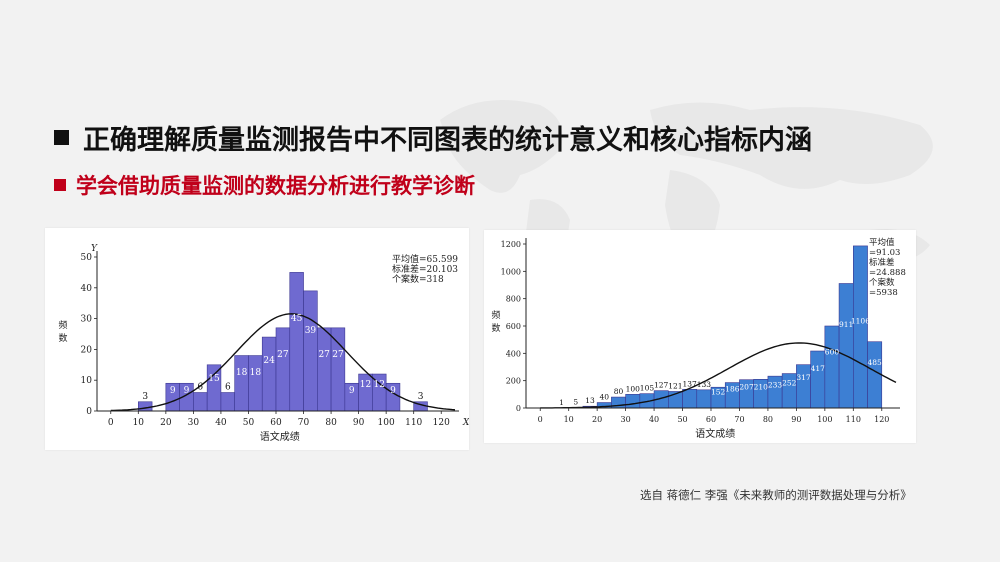 The height and width of the screenshot is (562, 1000). What do you see at coordinates (746, 387) in the screenshot?
I see `bar-value-label: 207` at bounding box center [746, 387].